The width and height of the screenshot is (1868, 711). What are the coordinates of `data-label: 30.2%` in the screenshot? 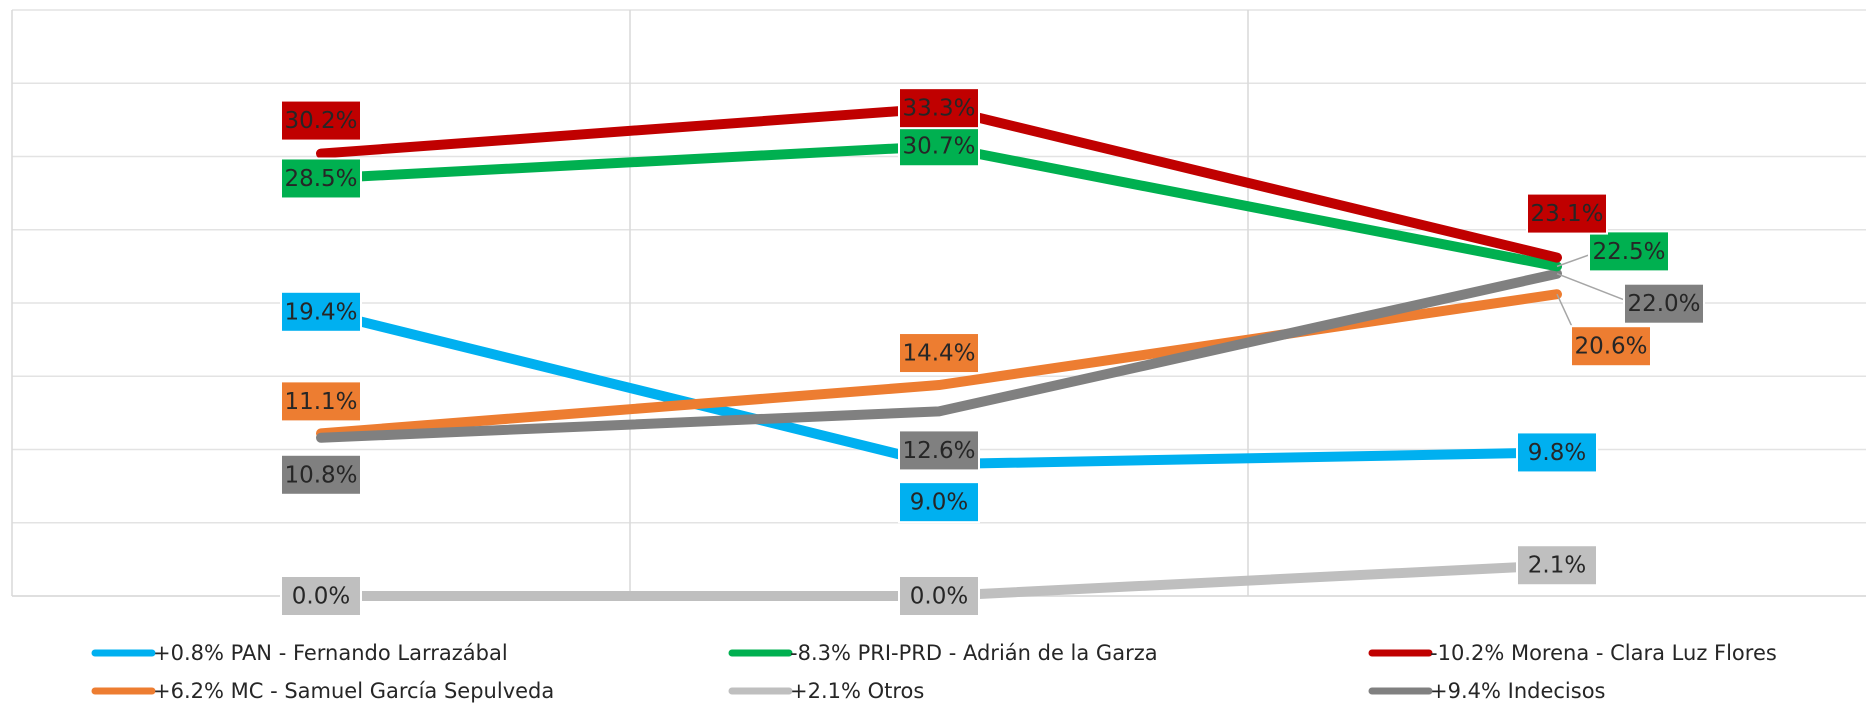 It's located at (321, 120).